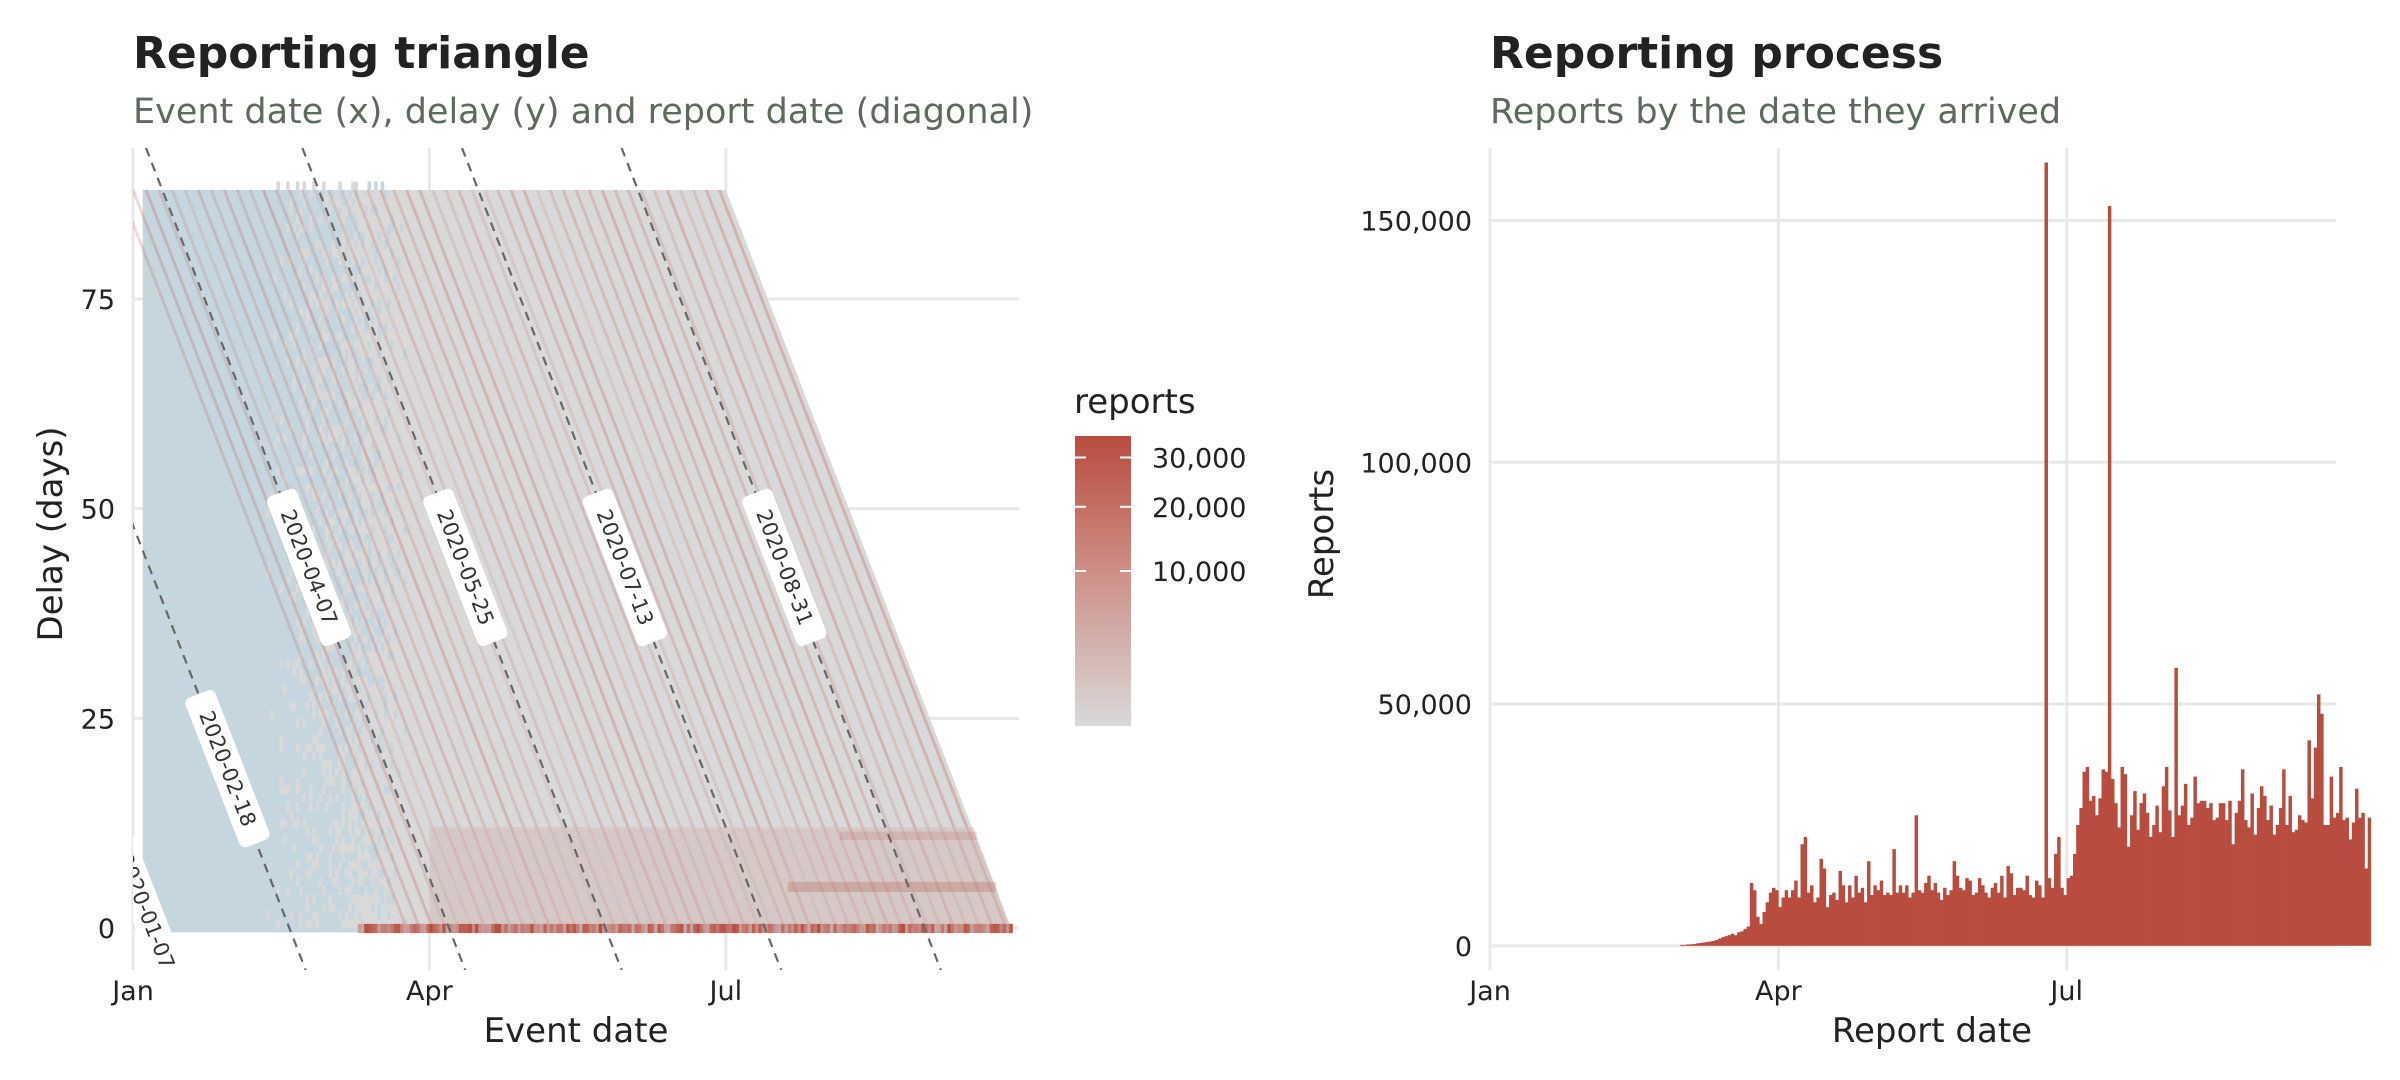 The image size is (2400, 1080). What do you see at coordinates (1199, 459) in the screenshot?
I see `legend-tick-30000: 30,000` at bounding box center [1199, 459].